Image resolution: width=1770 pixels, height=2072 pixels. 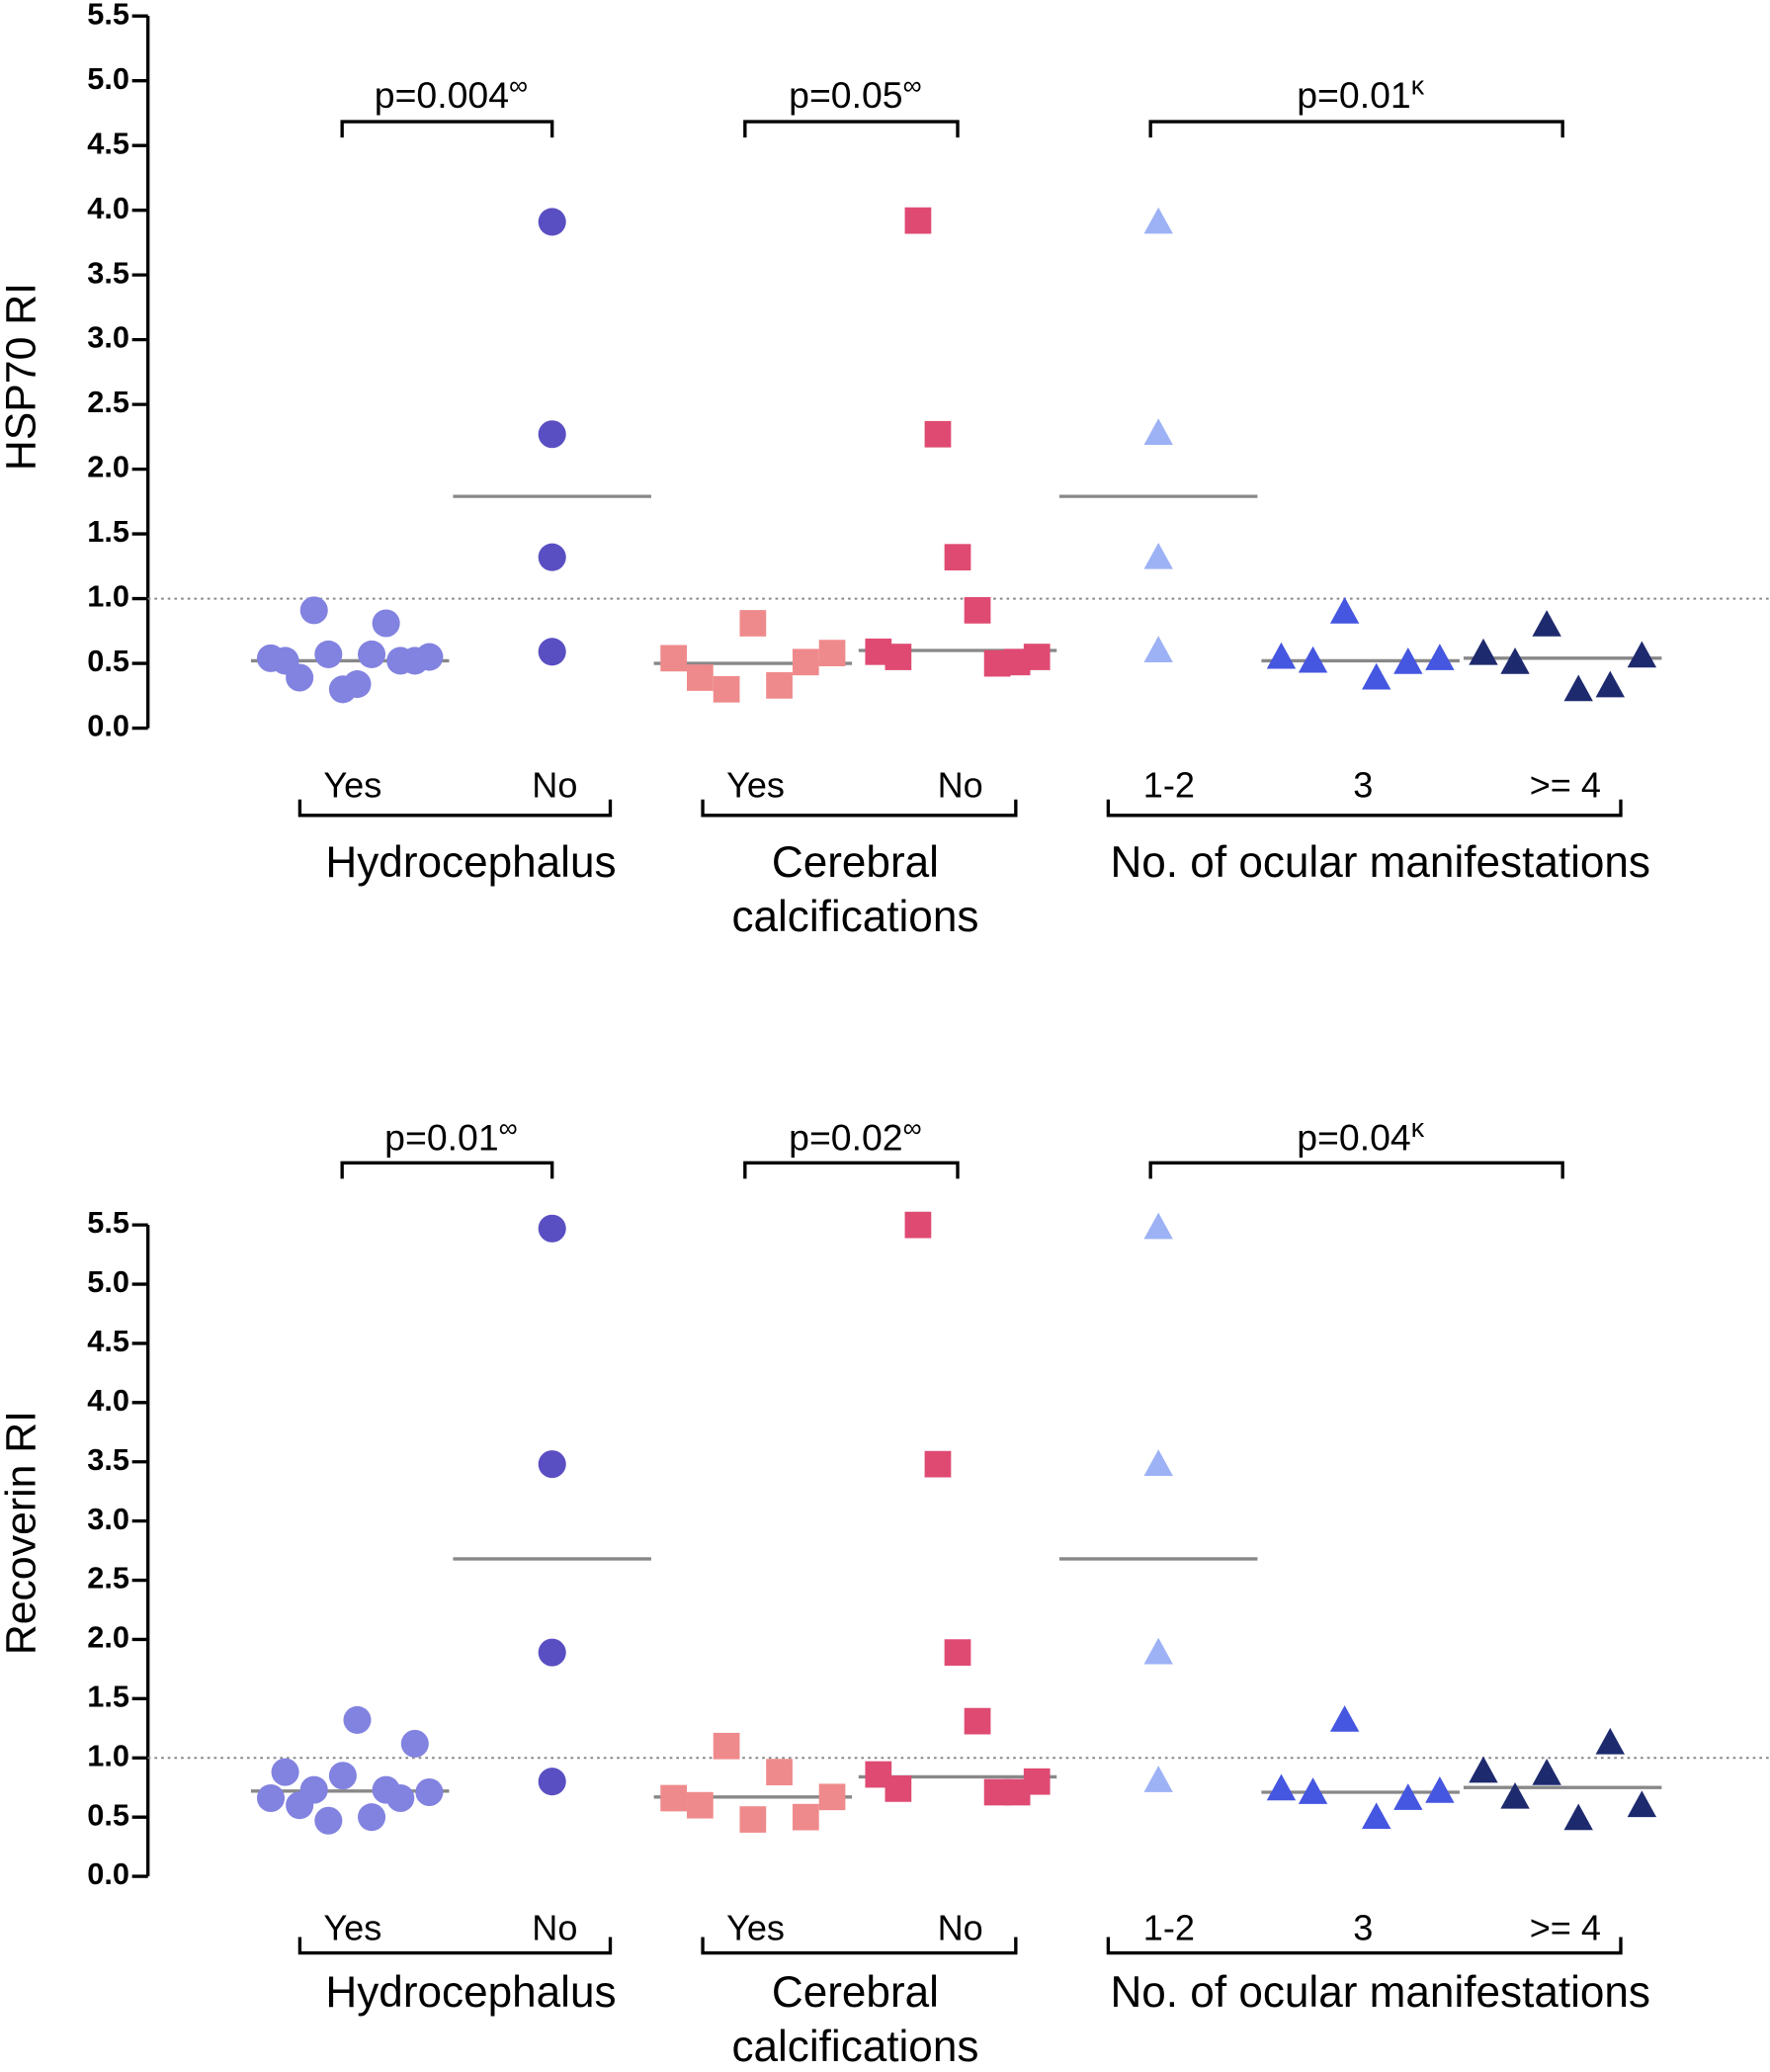 I want to click on category-label: >= 4, so click(x=1565, y=784).